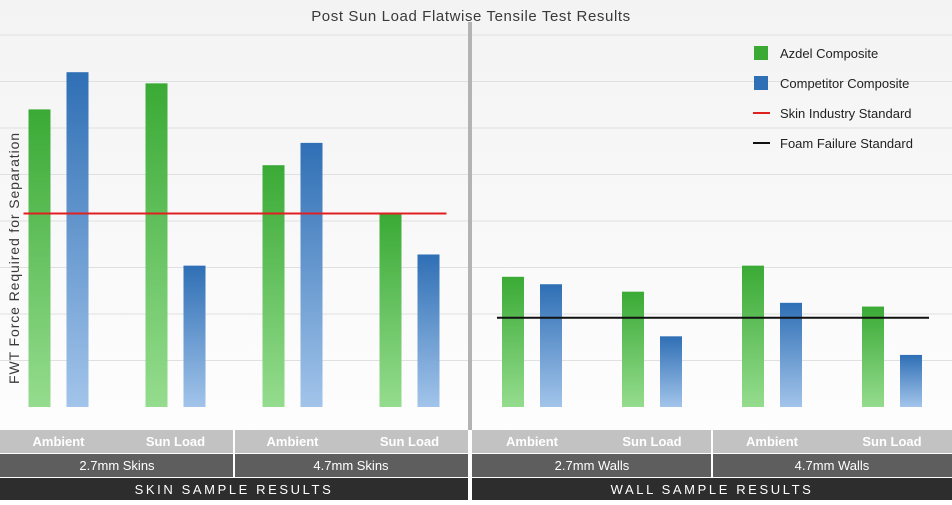 Image resolution: width=952 pixels, height=505 pixels. I want to click on panel-divider, so click(470, 226).